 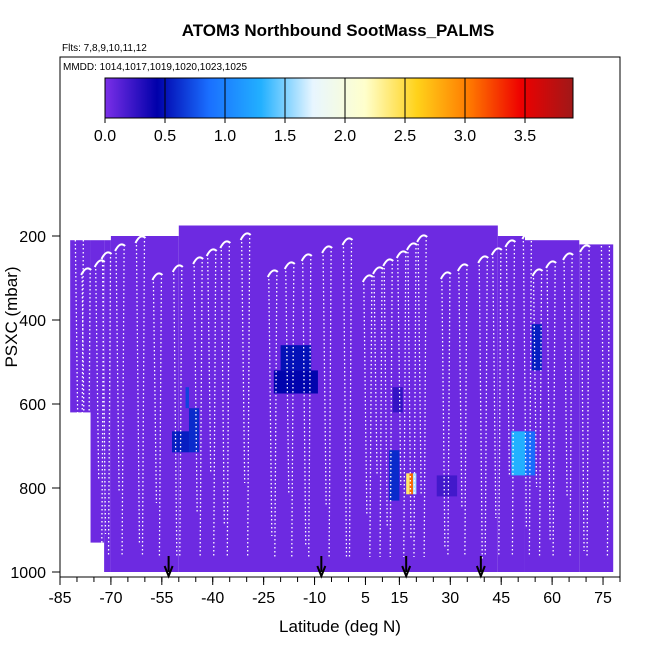 I want to click on marker-arrows, so click(x=324, y=567).